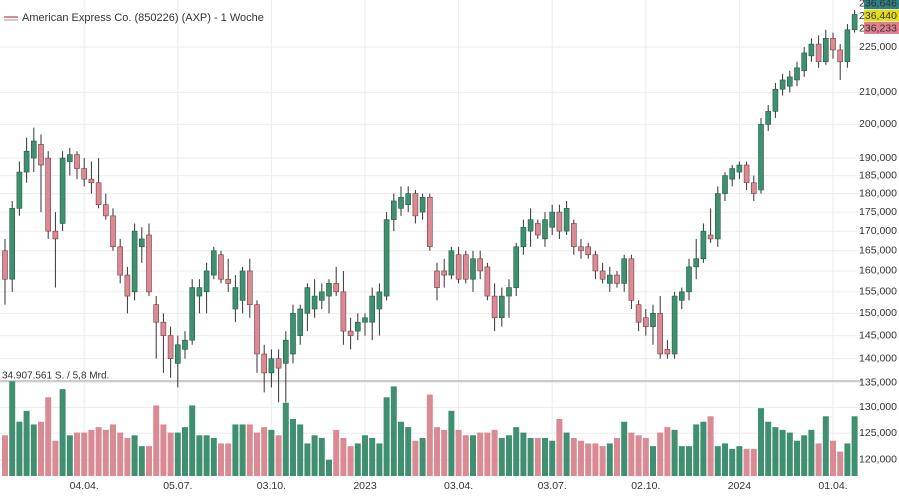 The image size is (899, 497). Describe the element at coordinates (177, 486) in the screenshot. I see `x-tick-label: 05.07.` at that location.